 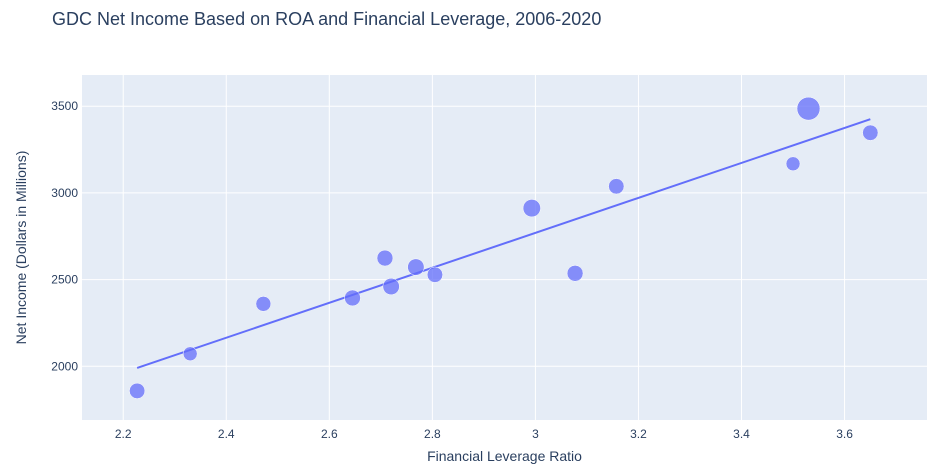 I want to click on x-tick-label: 2.4, so click(x=226, y=434).